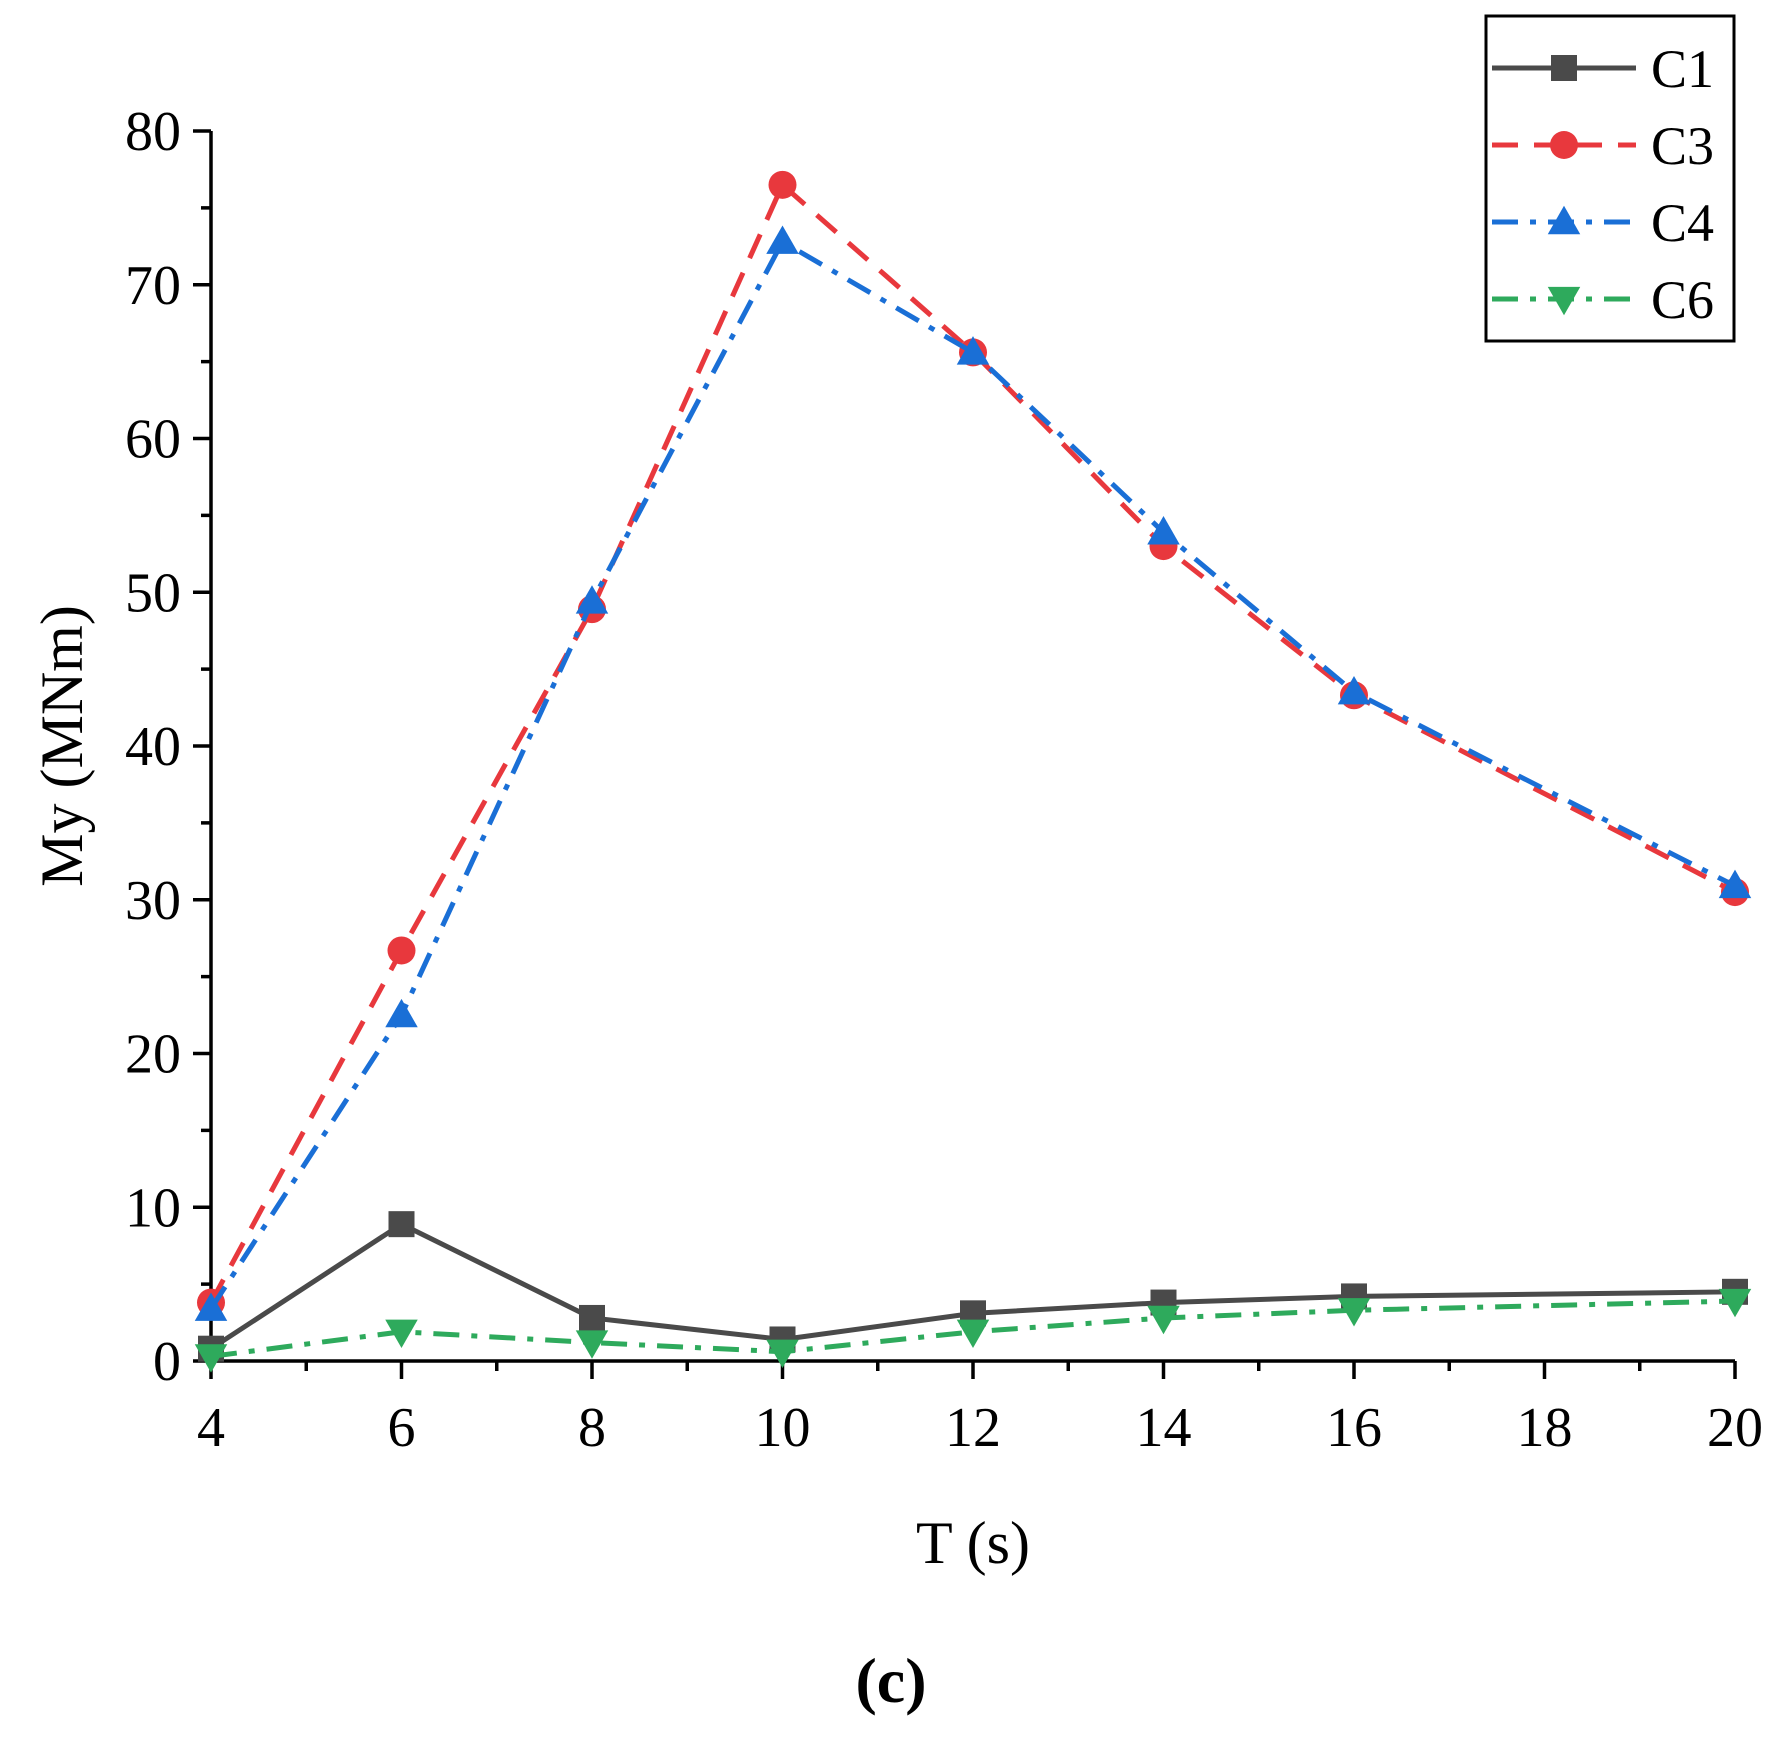  I want to click on series-line-c1, so click(972, 1286).